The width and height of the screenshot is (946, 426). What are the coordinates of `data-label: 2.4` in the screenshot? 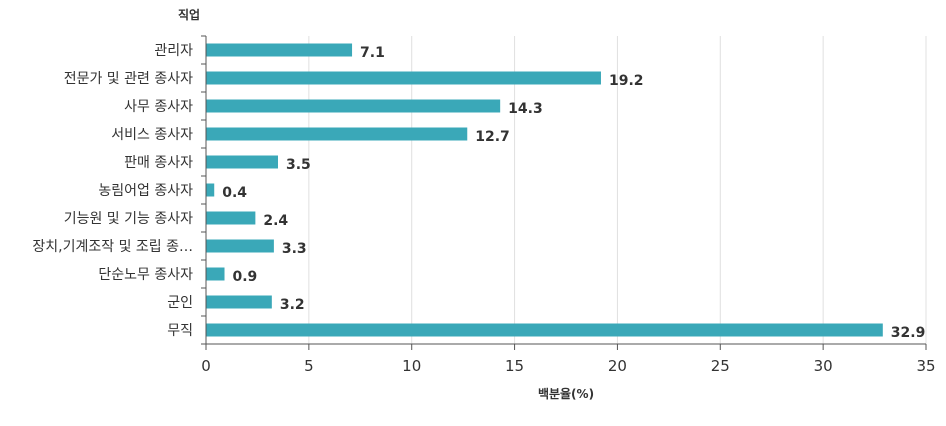 It's located at (275, 221).